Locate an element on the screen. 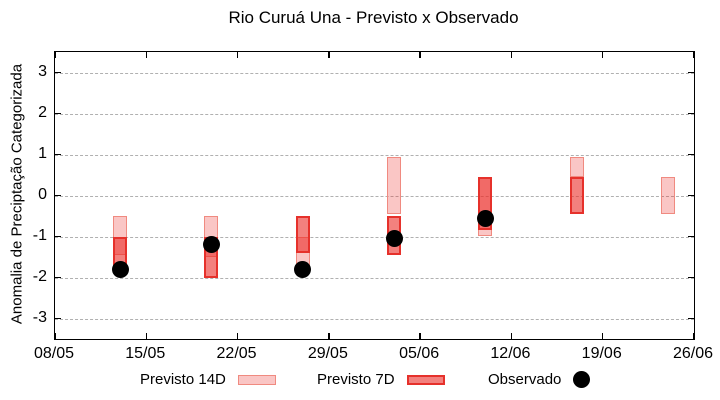  legend-item-previsto-14d: Previsto 14D is located at coordinates (208, 379).